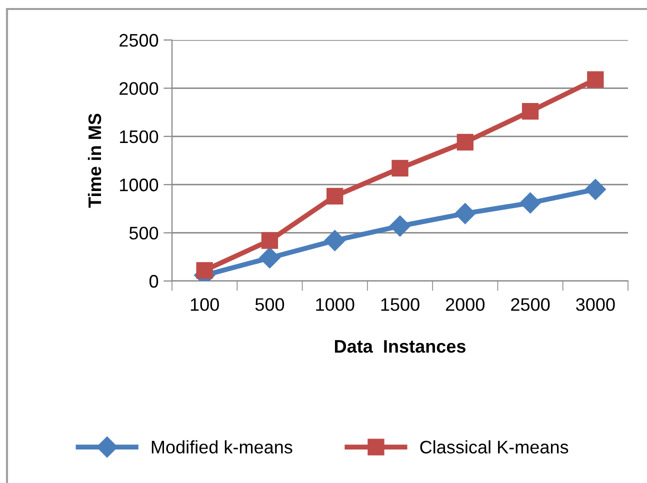 The image size is (647, 483). What do you see at coordinates (595, 304) in the screenshot?
I see `x-tick-label: 3000` at bounding box center [595, 304].